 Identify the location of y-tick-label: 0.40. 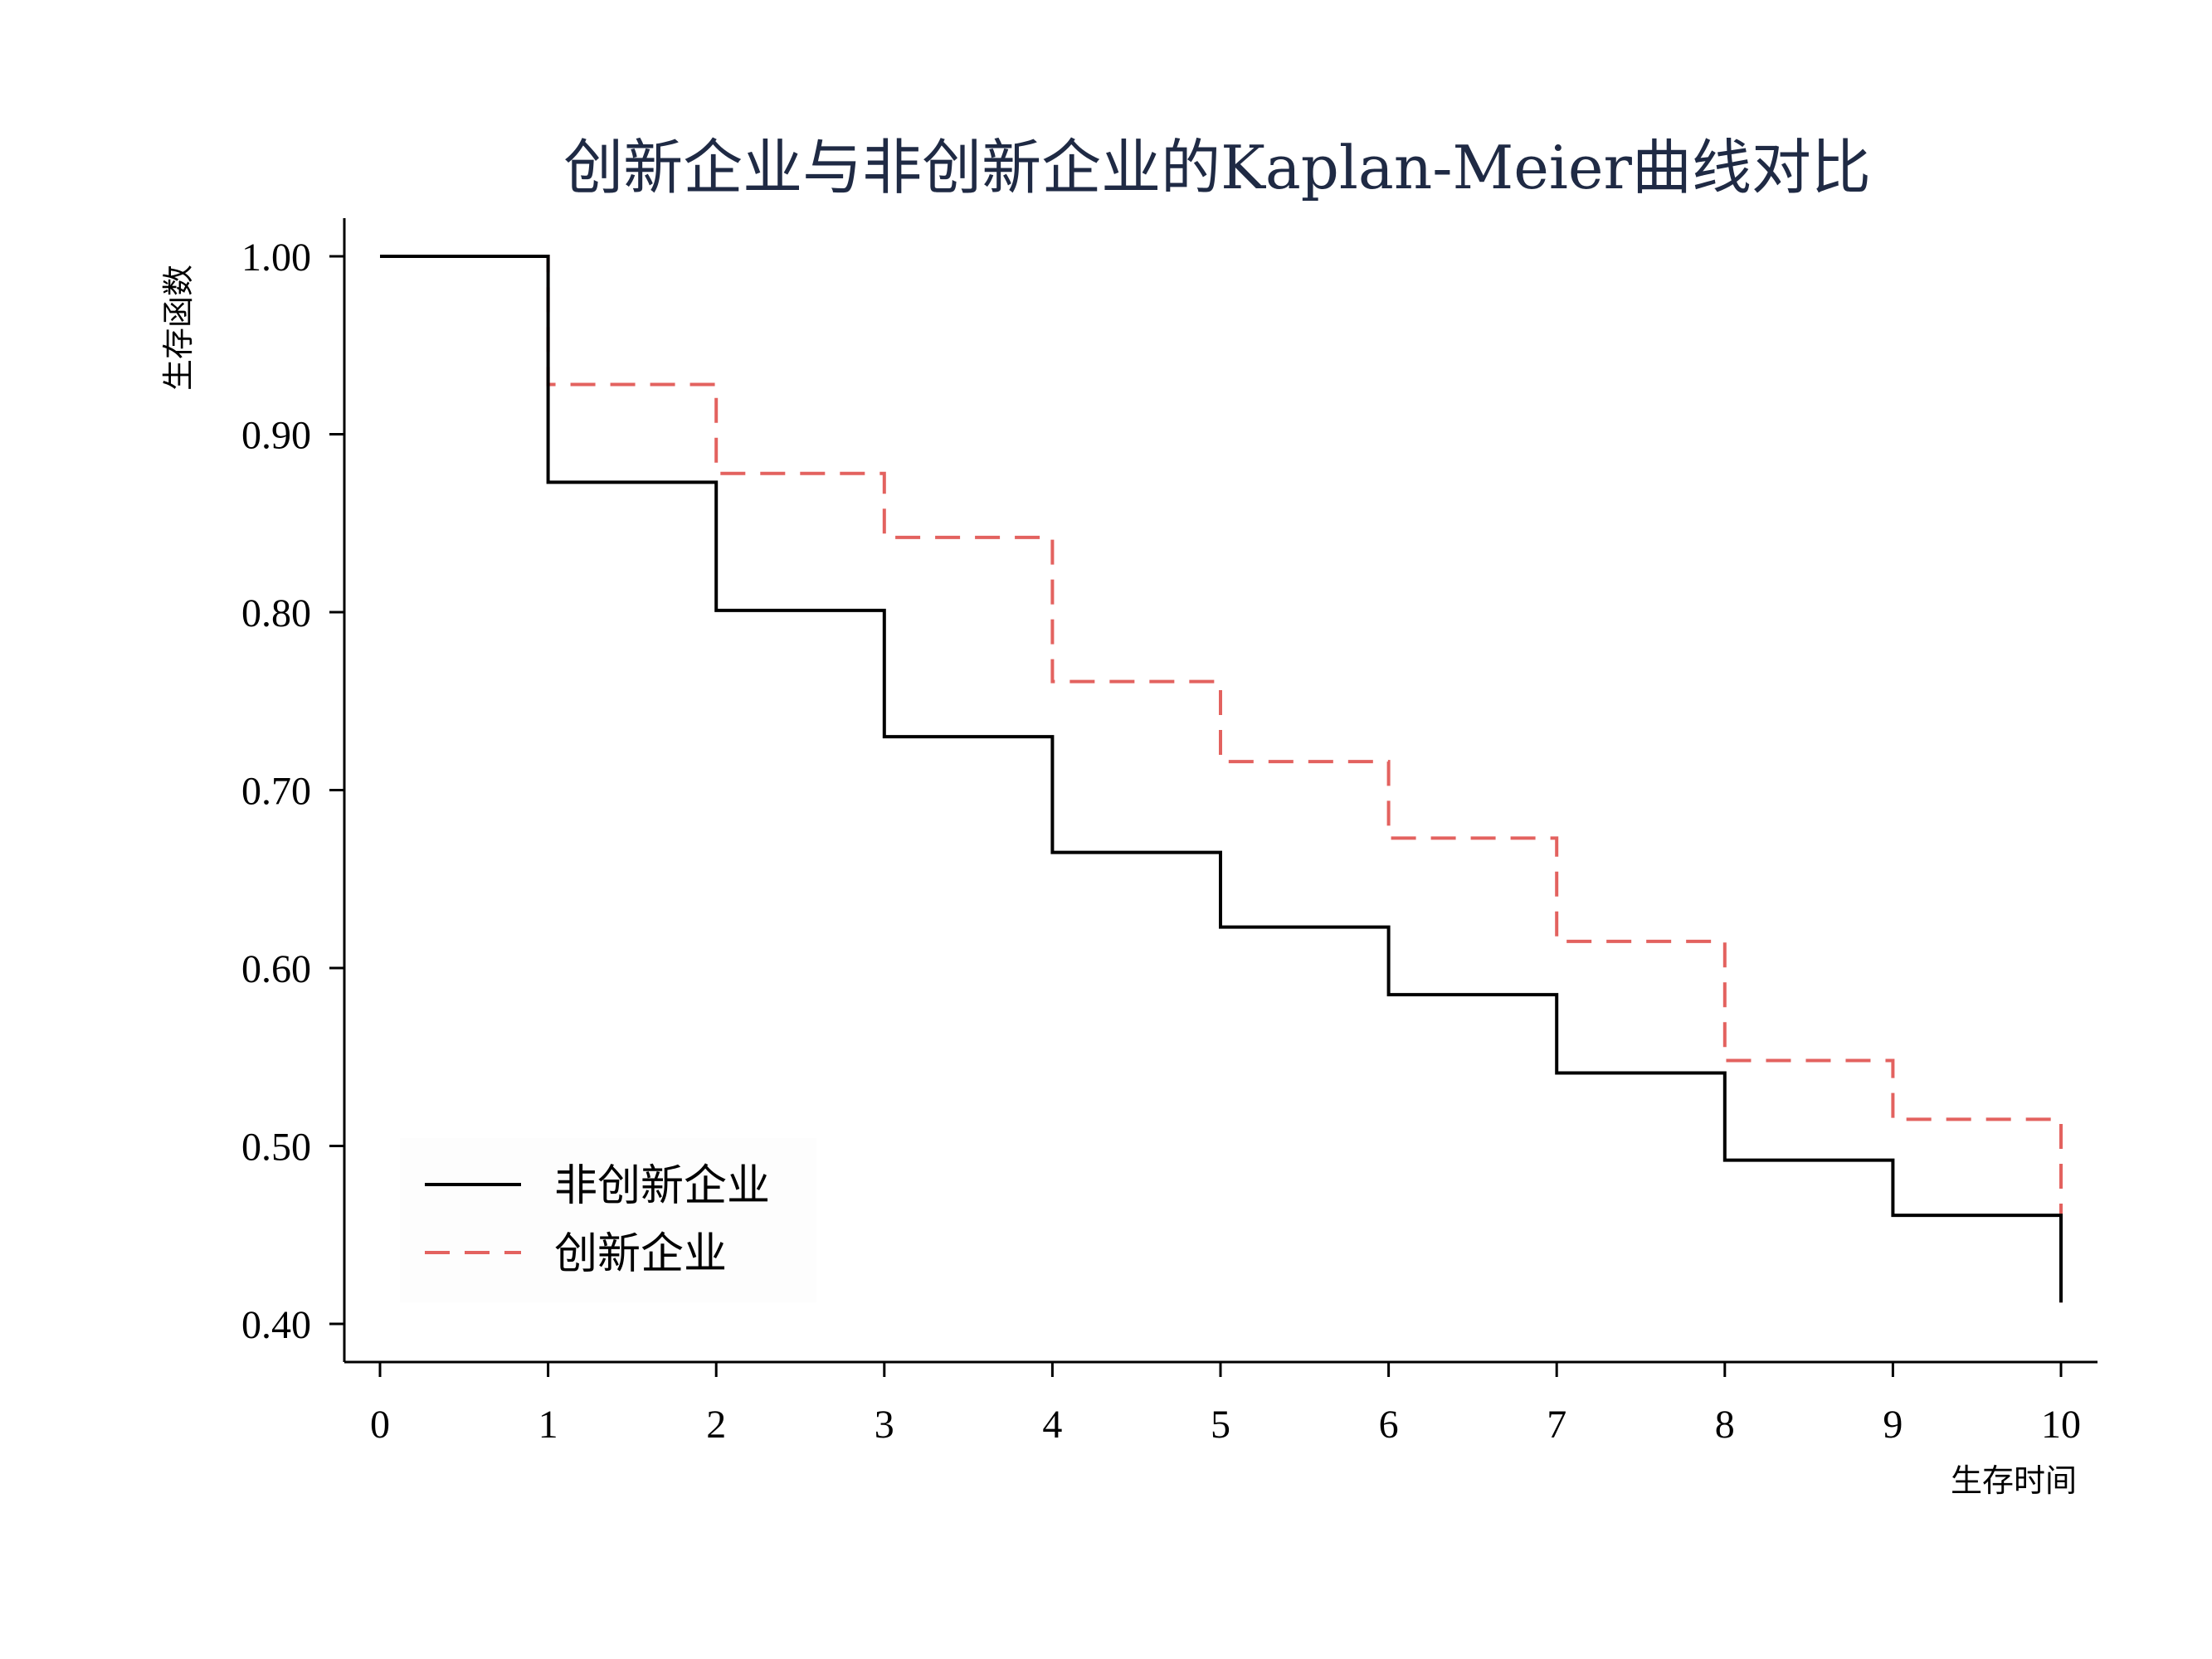
(276, 1325).